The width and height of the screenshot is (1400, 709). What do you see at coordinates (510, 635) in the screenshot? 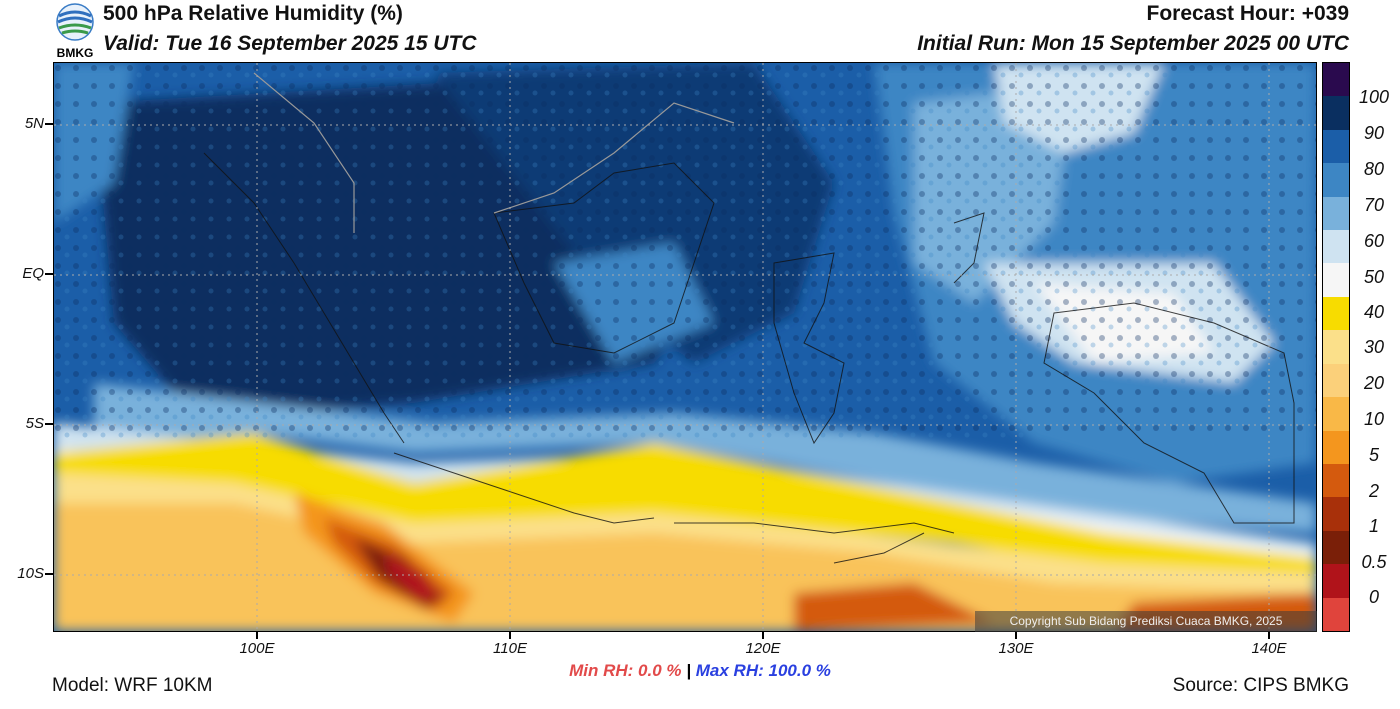
I see `lon-tick-110e` at bounding box center [510, 635].